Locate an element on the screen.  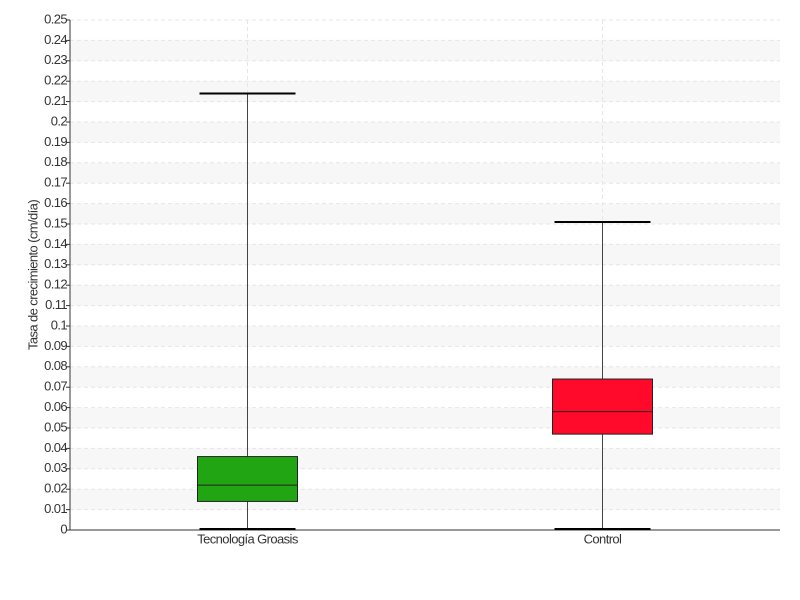
y-axis-label: Tasa de crecimiento (cm/día) is located at coordinates (32, 275).